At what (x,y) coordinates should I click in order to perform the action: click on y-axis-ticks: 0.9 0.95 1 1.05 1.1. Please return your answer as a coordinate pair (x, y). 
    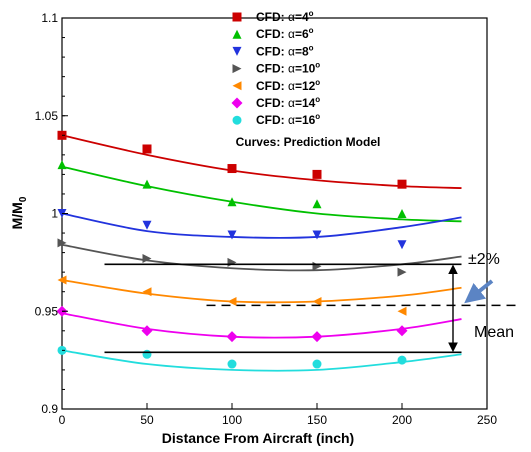
    Looking at the image, I should click on (51, 213).